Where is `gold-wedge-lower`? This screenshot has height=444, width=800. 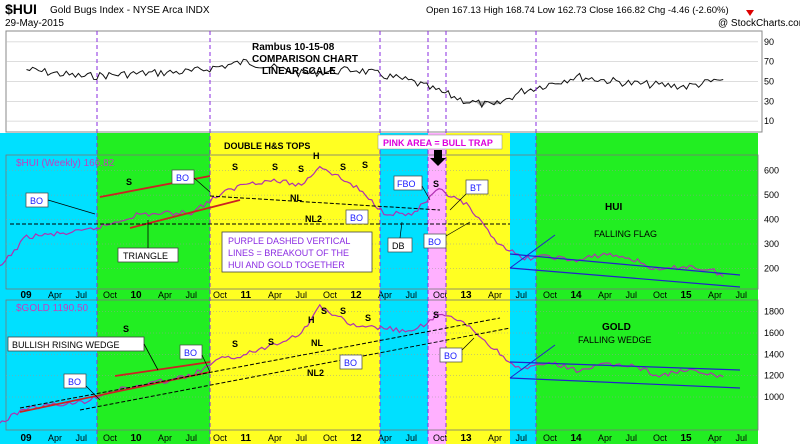 gold-wedge-lower is located at coordinates (625, 383).